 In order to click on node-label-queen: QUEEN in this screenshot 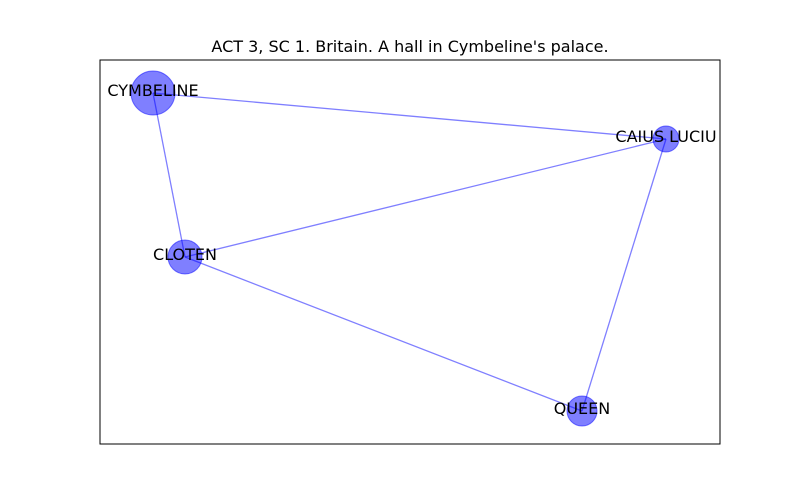, I will do `click(582, 408)`.